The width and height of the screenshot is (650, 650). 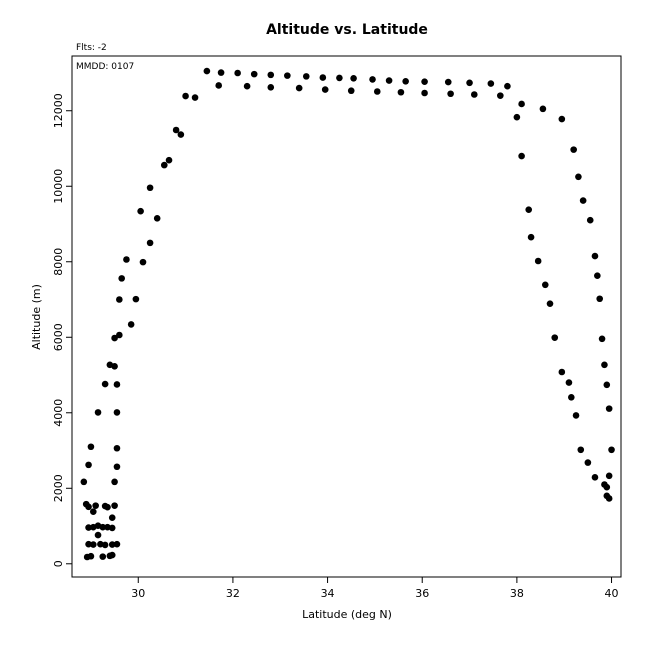 What do you see at coordinates (36, 317) in the screenshot?
I see `y-axis-label: Altitude (m)` at bounding box center [36, 317].